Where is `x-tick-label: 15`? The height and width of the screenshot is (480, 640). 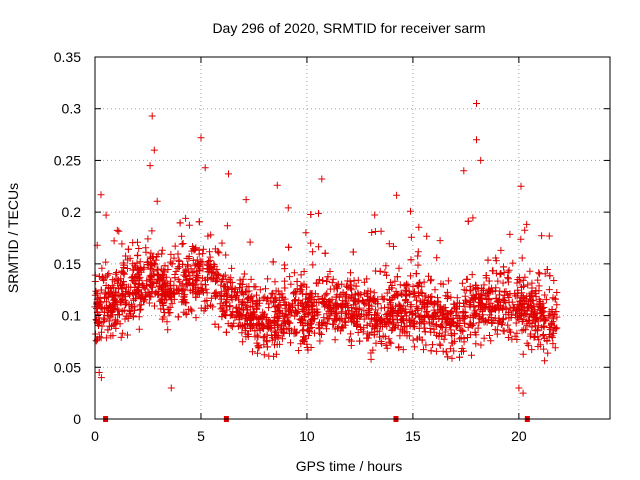
x-tick-label: 15 is located at coordinates (413, 436).